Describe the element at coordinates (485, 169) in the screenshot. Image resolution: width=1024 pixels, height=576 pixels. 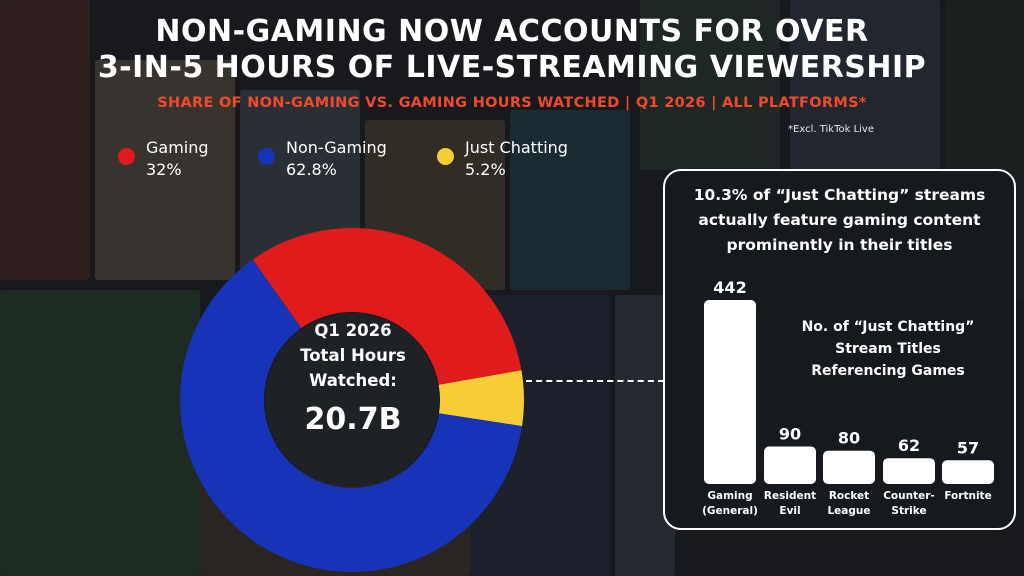
I see `legend-value-just-chatting: 5.2%` at that location.